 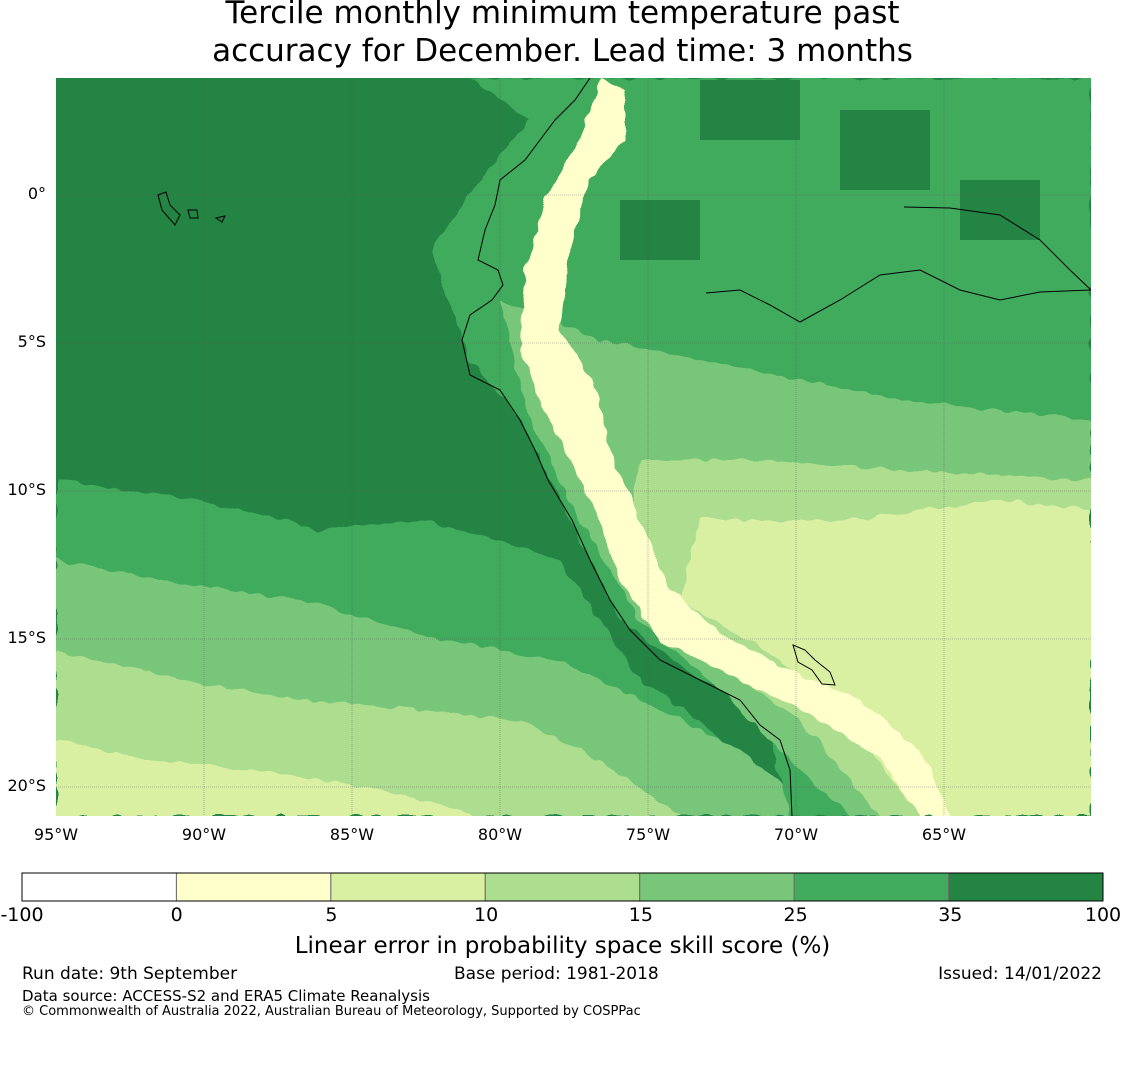 What do you see at coordinates (950, 915) in the screenshot?
I see `cb-tick-6: 35` at bounding box center [950, 915].